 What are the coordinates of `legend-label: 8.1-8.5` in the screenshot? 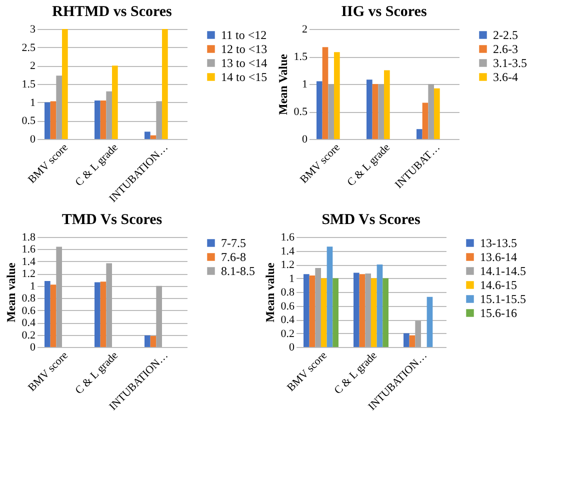 It's located at (238, 271).